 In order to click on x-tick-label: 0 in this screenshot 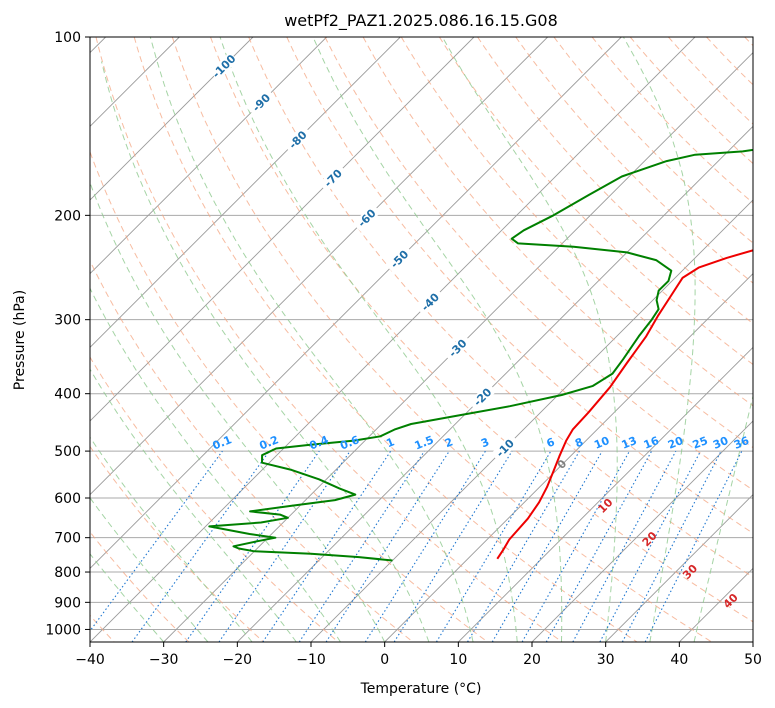, I will do `click(384, 660)`.